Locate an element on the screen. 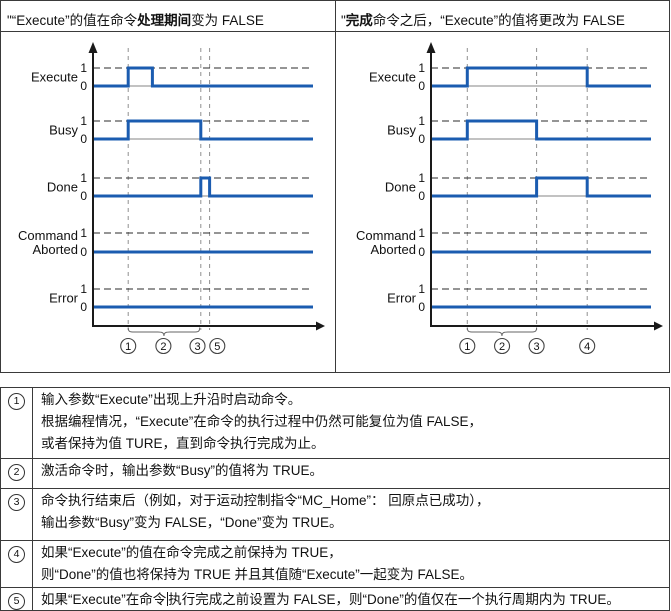  step-marker-number: 5 is located at coordinates (217, 347).